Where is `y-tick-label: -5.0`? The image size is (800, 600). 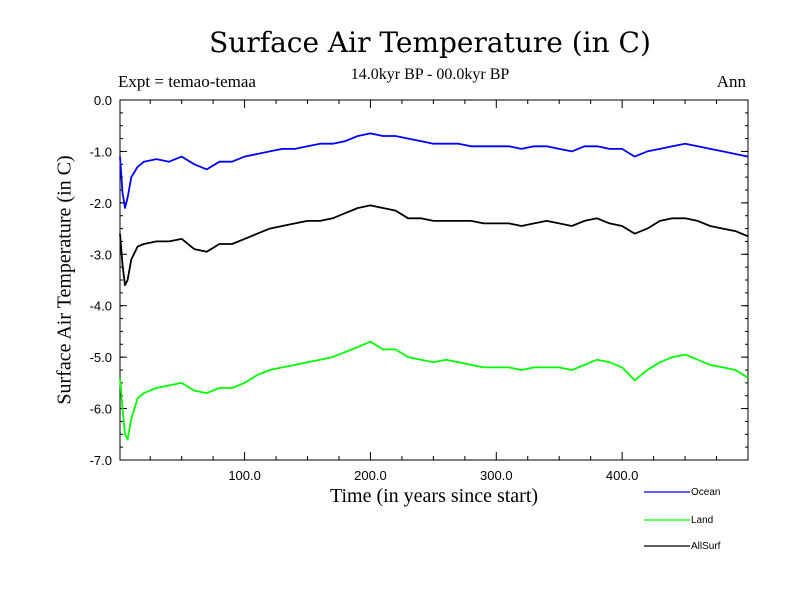
y-tick-label: -5.0 is located at coordinates (101, 357).